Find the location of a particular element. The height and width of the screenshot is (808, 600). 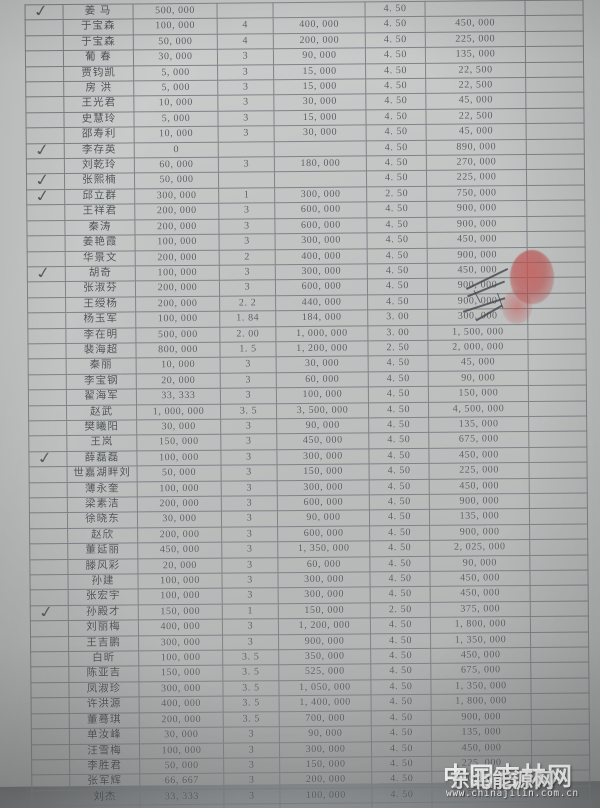

watermark-brand: 中国吉林网 is located at coordinates (508, 776).